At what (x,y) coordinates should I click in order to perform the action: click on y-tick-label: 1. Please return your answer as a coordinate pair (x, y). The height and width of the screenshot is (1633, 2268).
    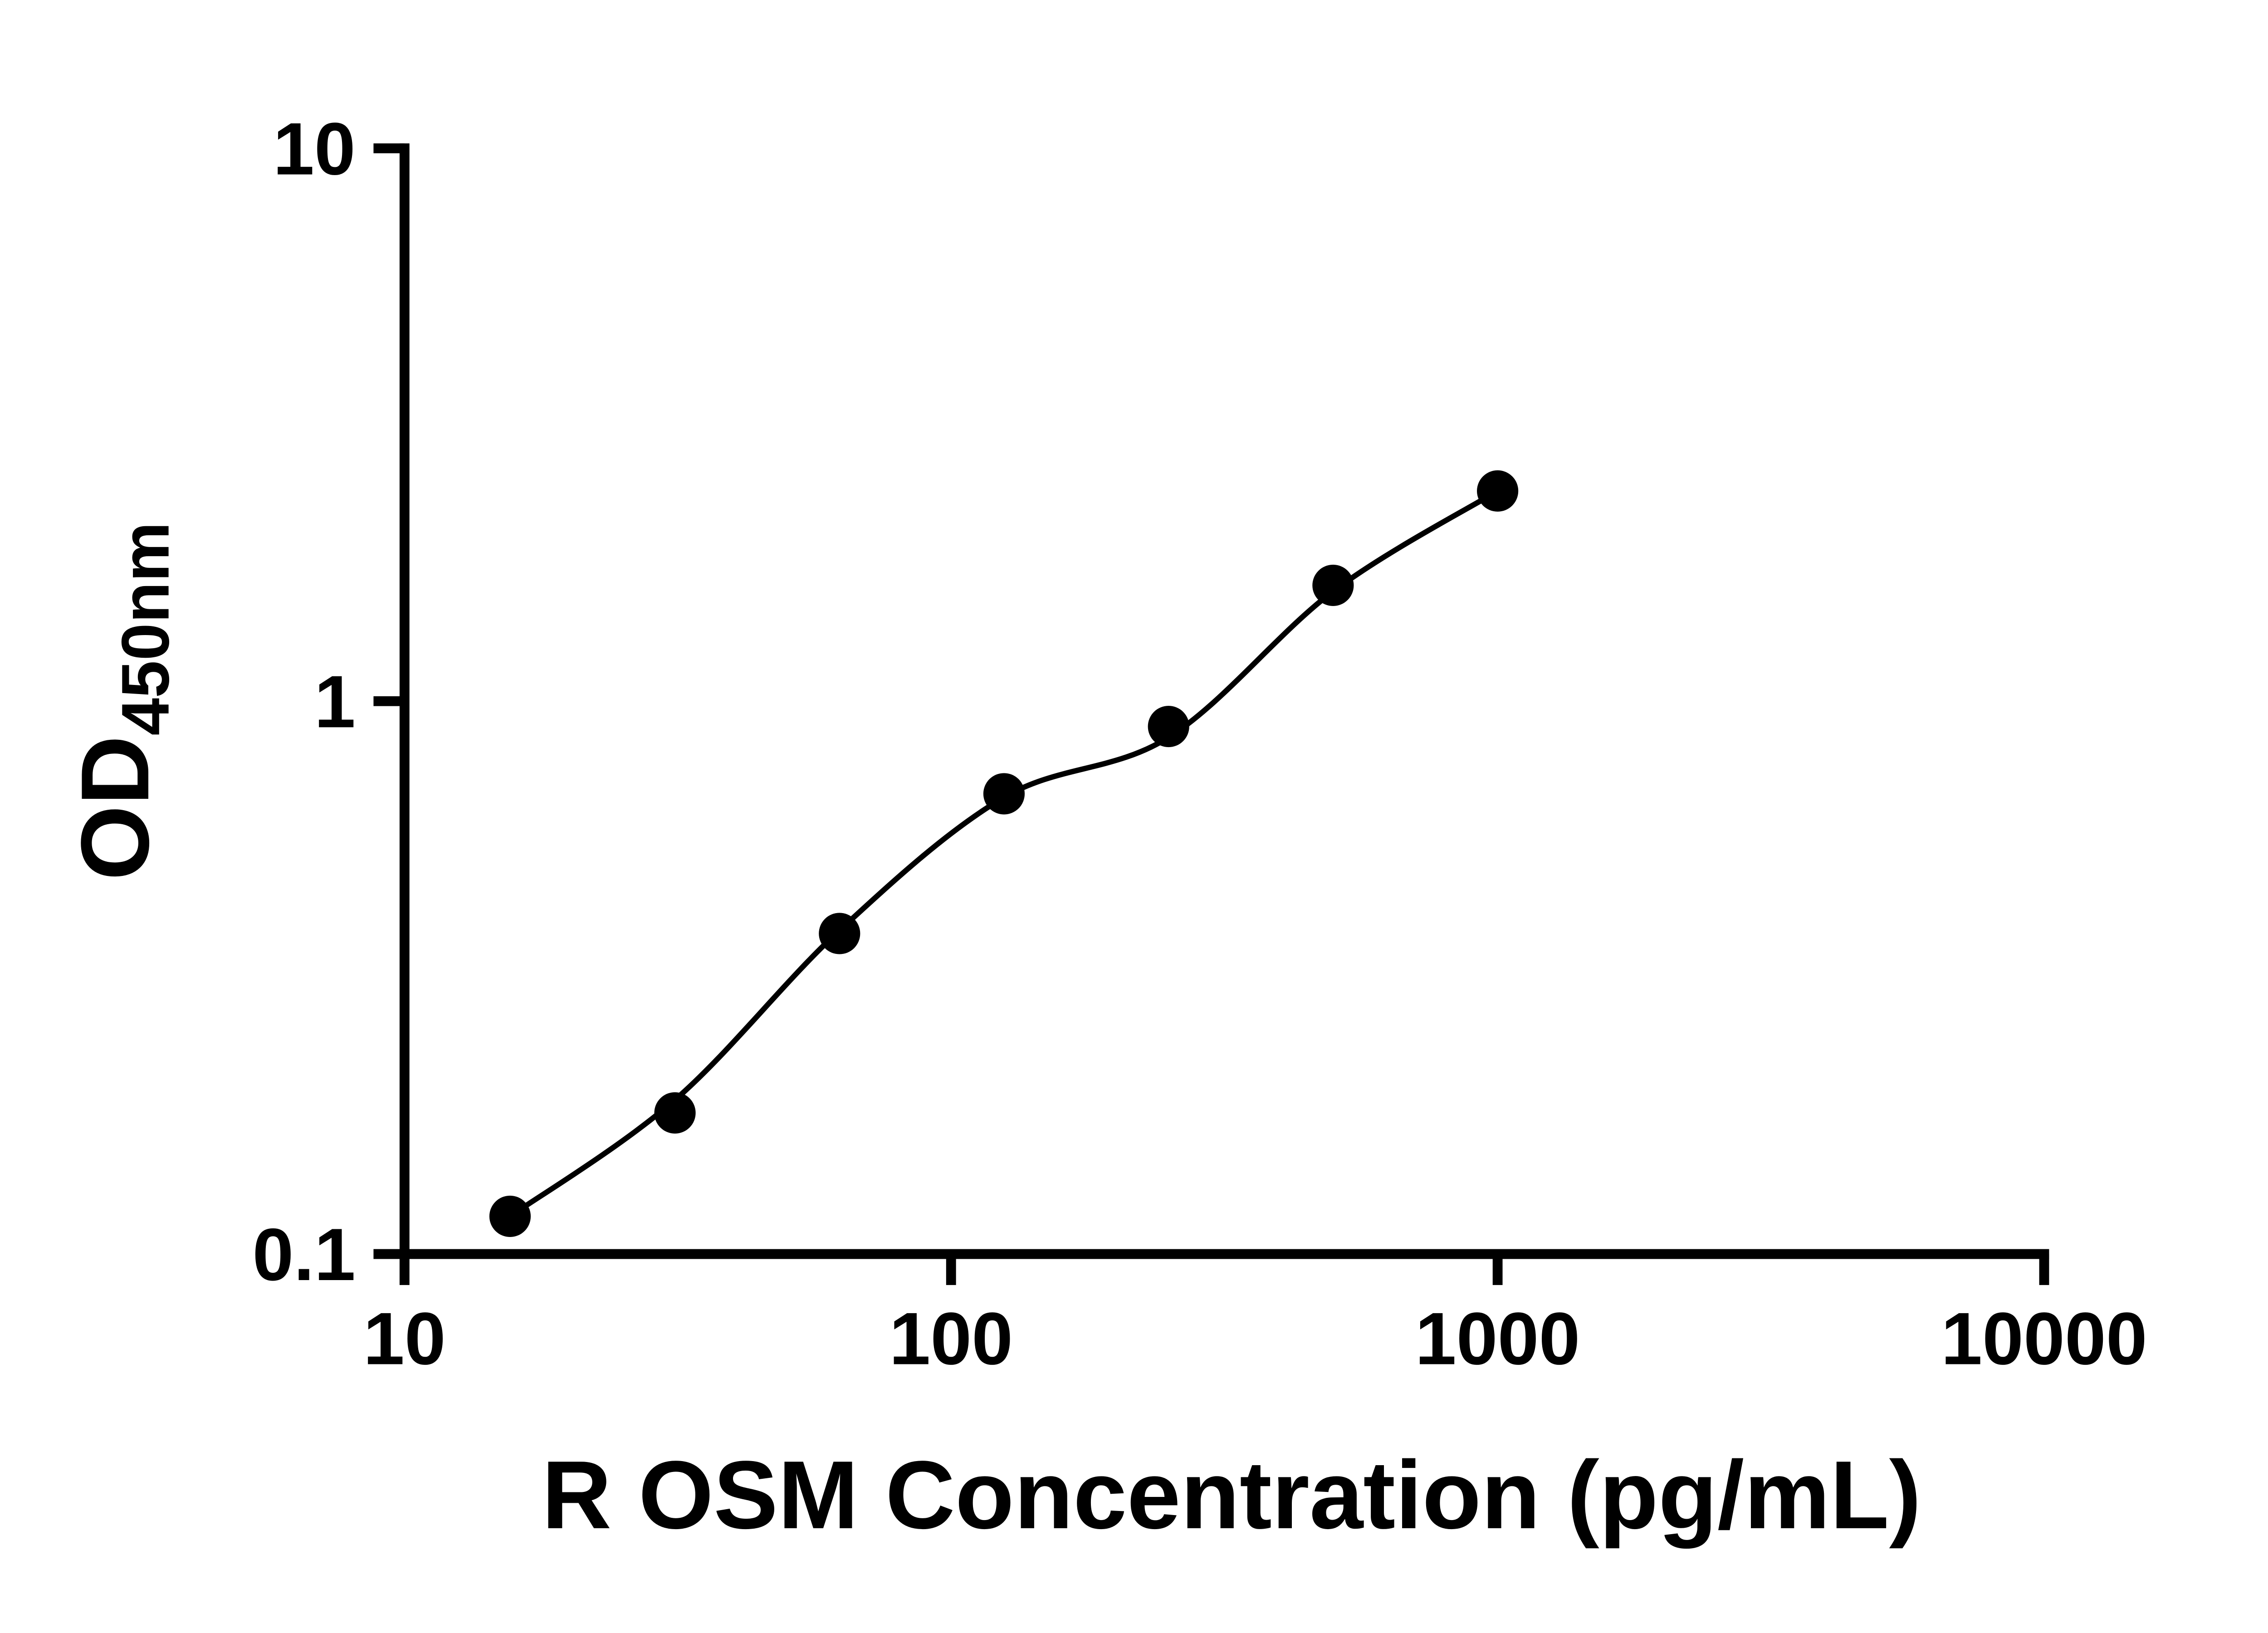
    Looking at the image, I should click on (335, 701).